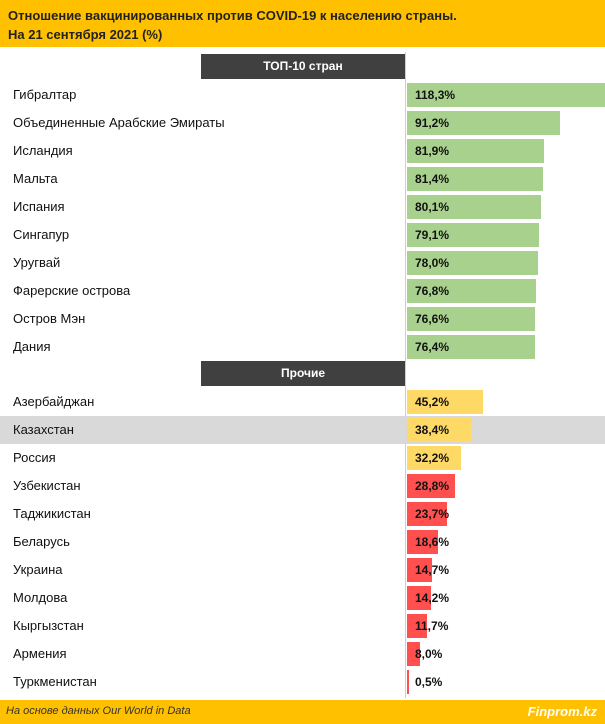  I want to click on country-label: Гибралтар, so click(45, 94).